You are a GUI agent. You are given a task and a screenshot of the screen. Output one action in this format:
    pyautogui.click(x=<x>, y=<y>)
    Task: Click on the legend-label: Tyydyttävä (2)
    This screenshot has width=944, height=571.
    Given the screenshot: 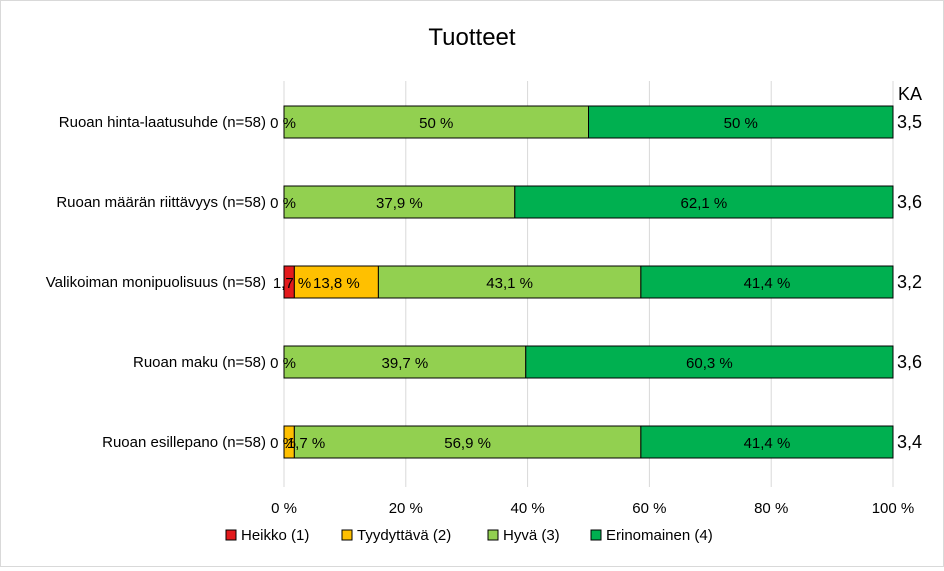 What is the action you would take?
    pyautogui.click(x=404, y=535)
    